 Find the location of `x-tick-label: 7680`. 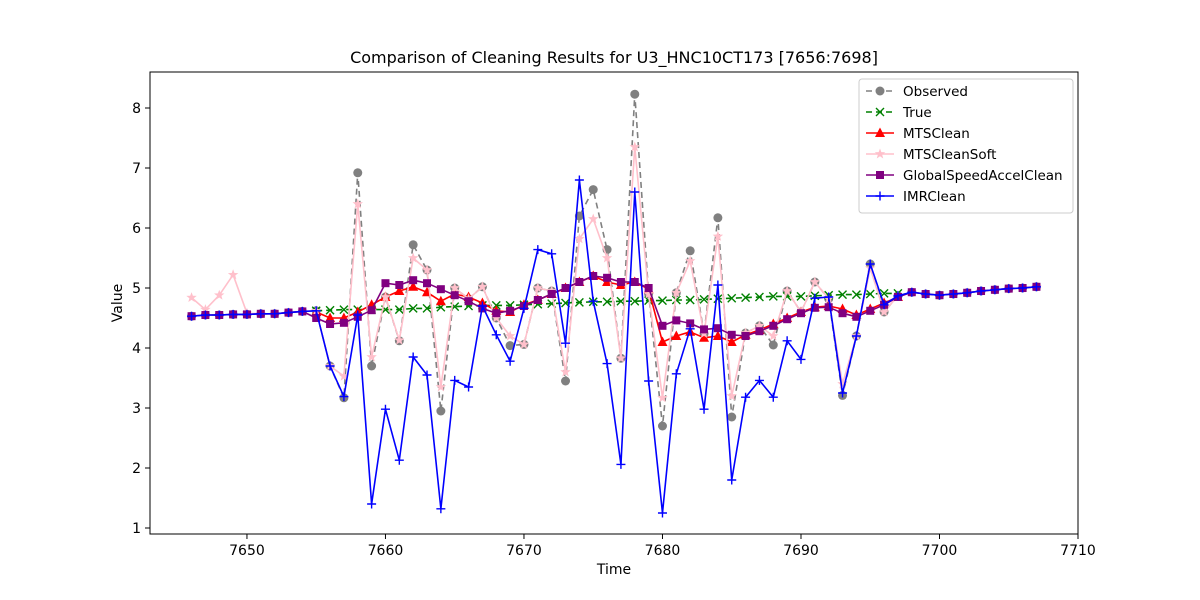

x-tick-label: 7680 is located at coordinates (663, 551).